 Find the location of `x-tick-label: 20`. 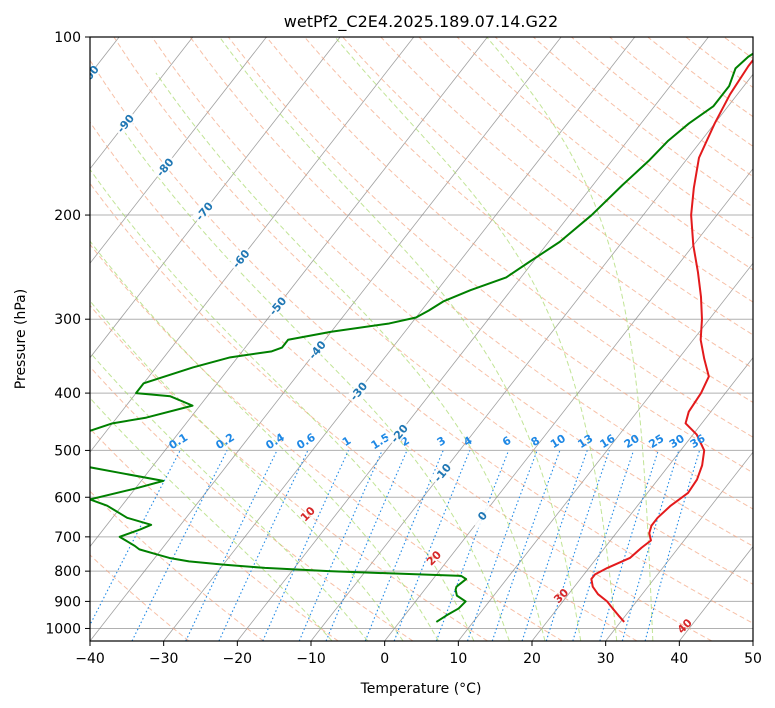

x-tick-label: 20 is located at coordinates (532, 659).